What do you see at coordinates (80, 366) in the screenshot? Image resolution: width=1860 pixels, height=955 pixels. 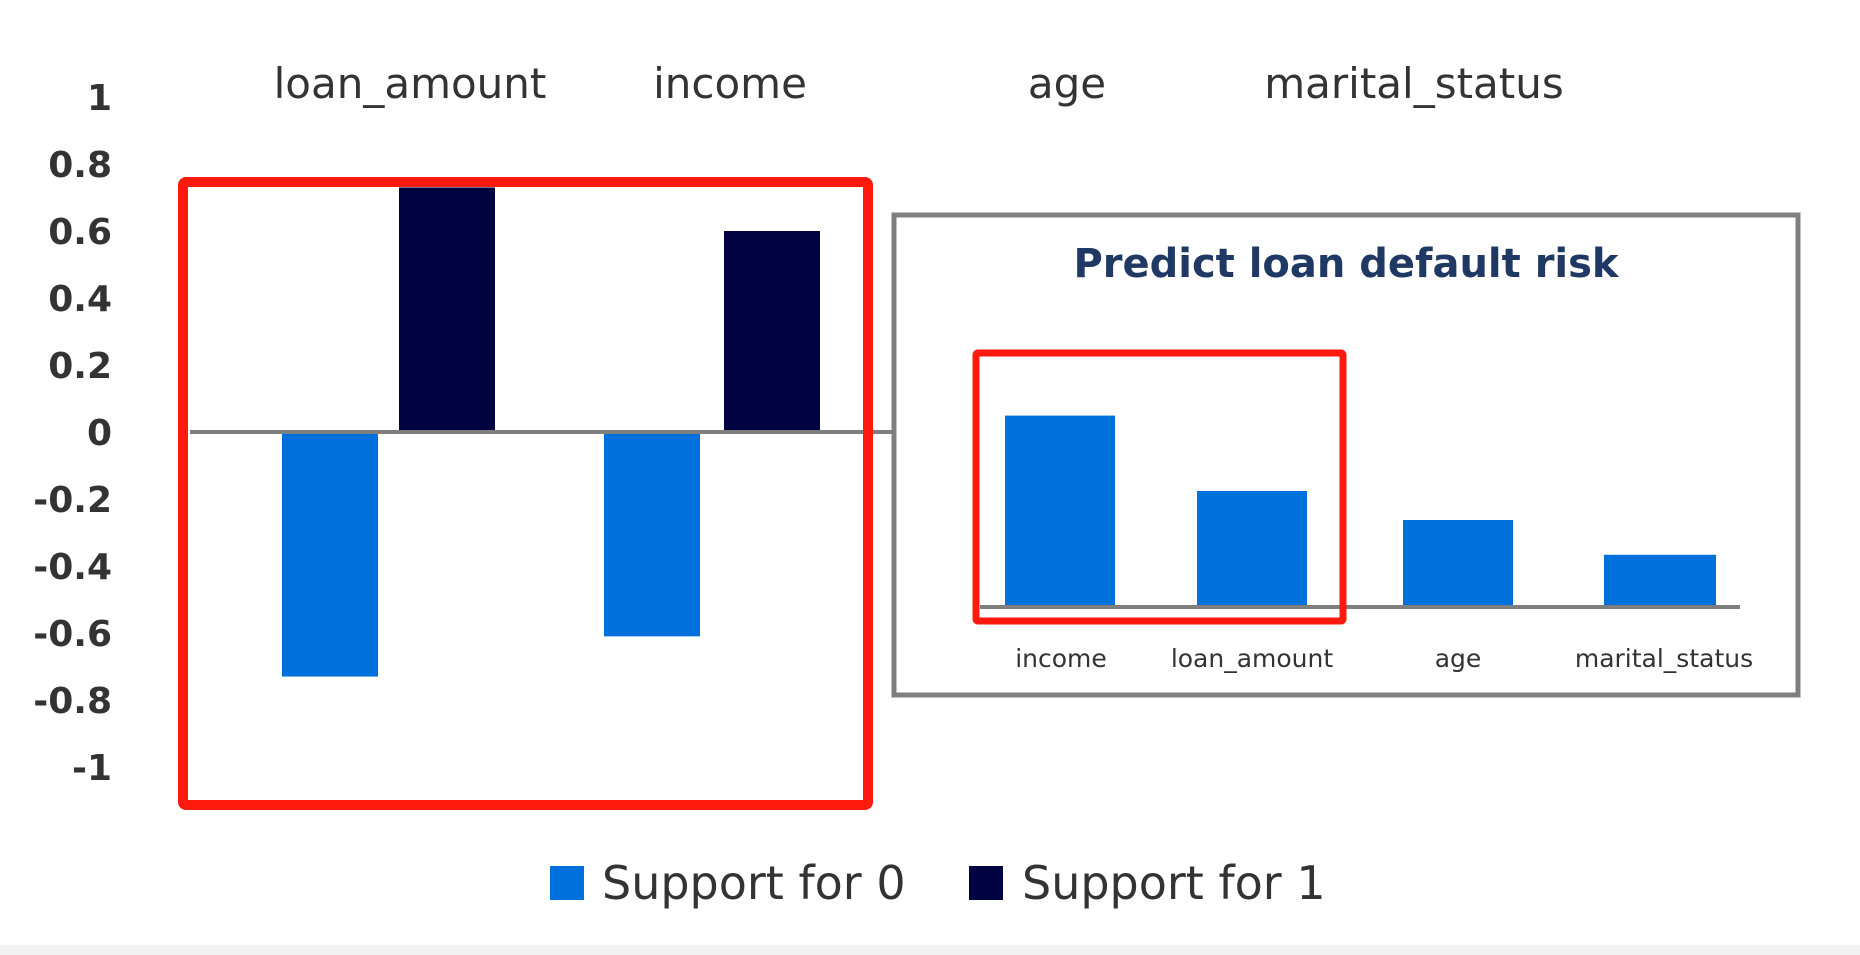 I see `y-tick-label: 0.2` at bounding box center [80, 366].